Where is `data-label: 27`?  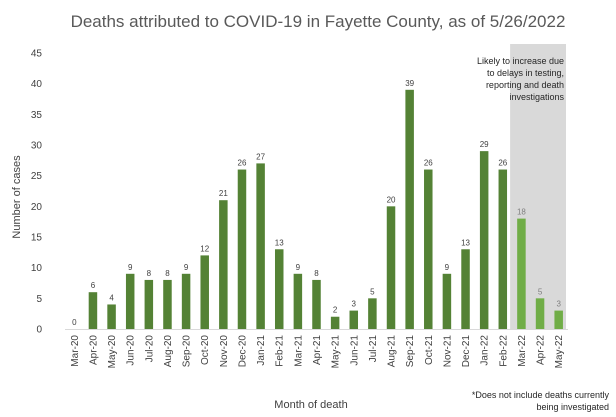
data-label: 27 is located at coordinates (260, 156).